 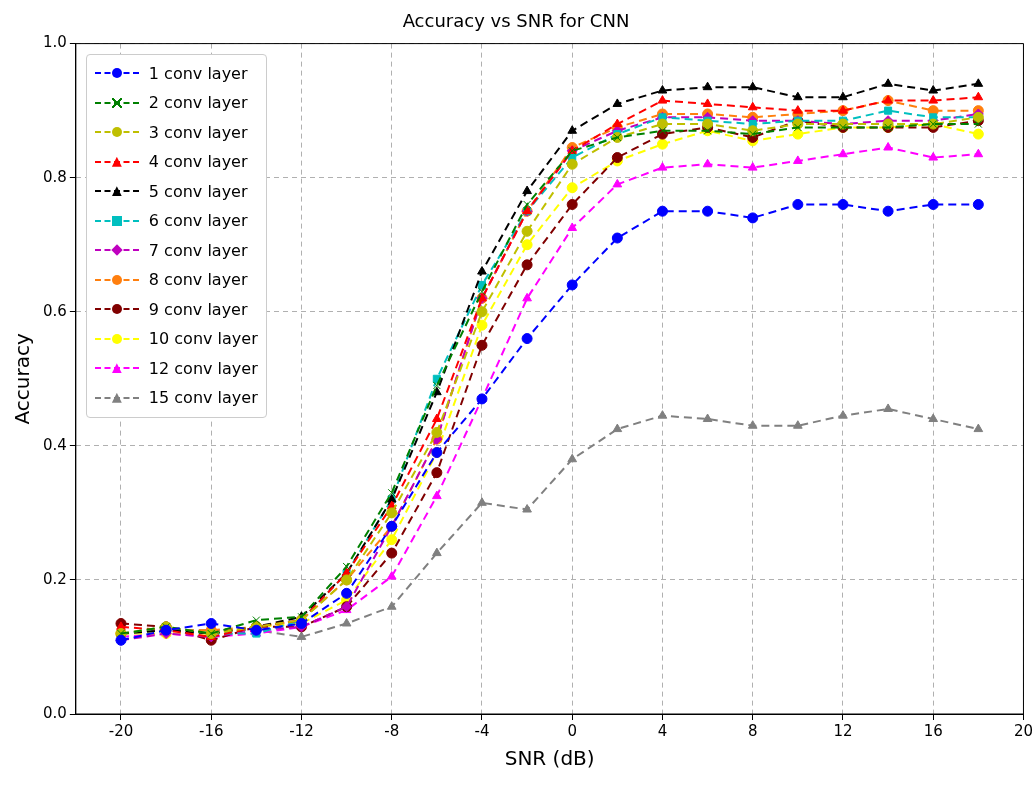 I want to click on x-axis-title: SNR (dB), so click(x=549, y=758).